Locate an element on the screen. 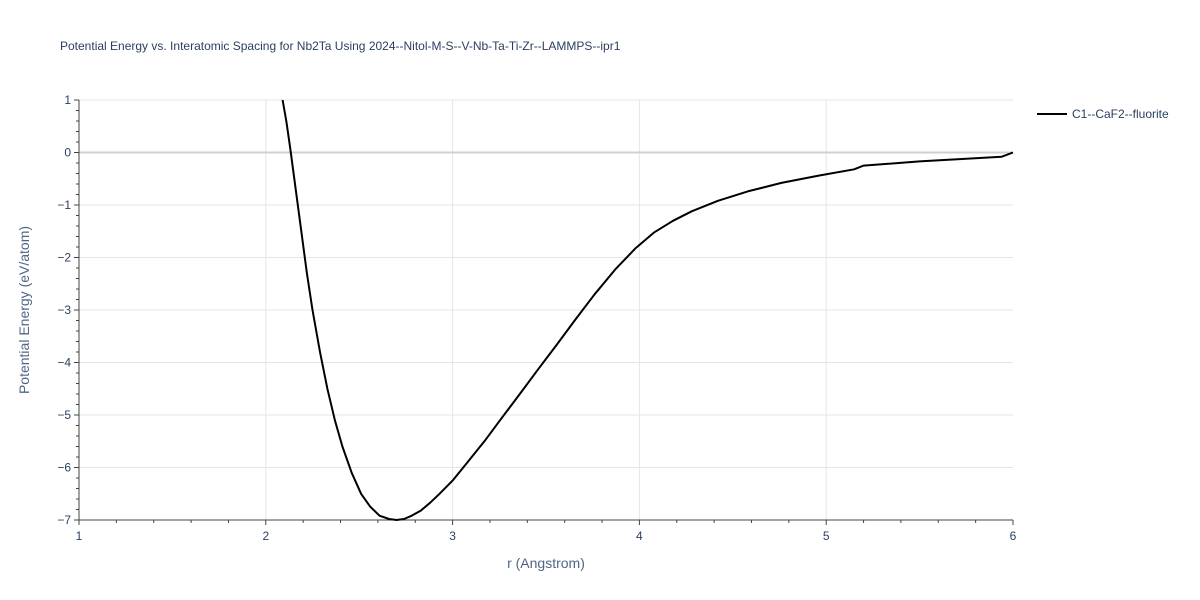  x-tick-label-1: 2 is located at coordinates (265, 536).